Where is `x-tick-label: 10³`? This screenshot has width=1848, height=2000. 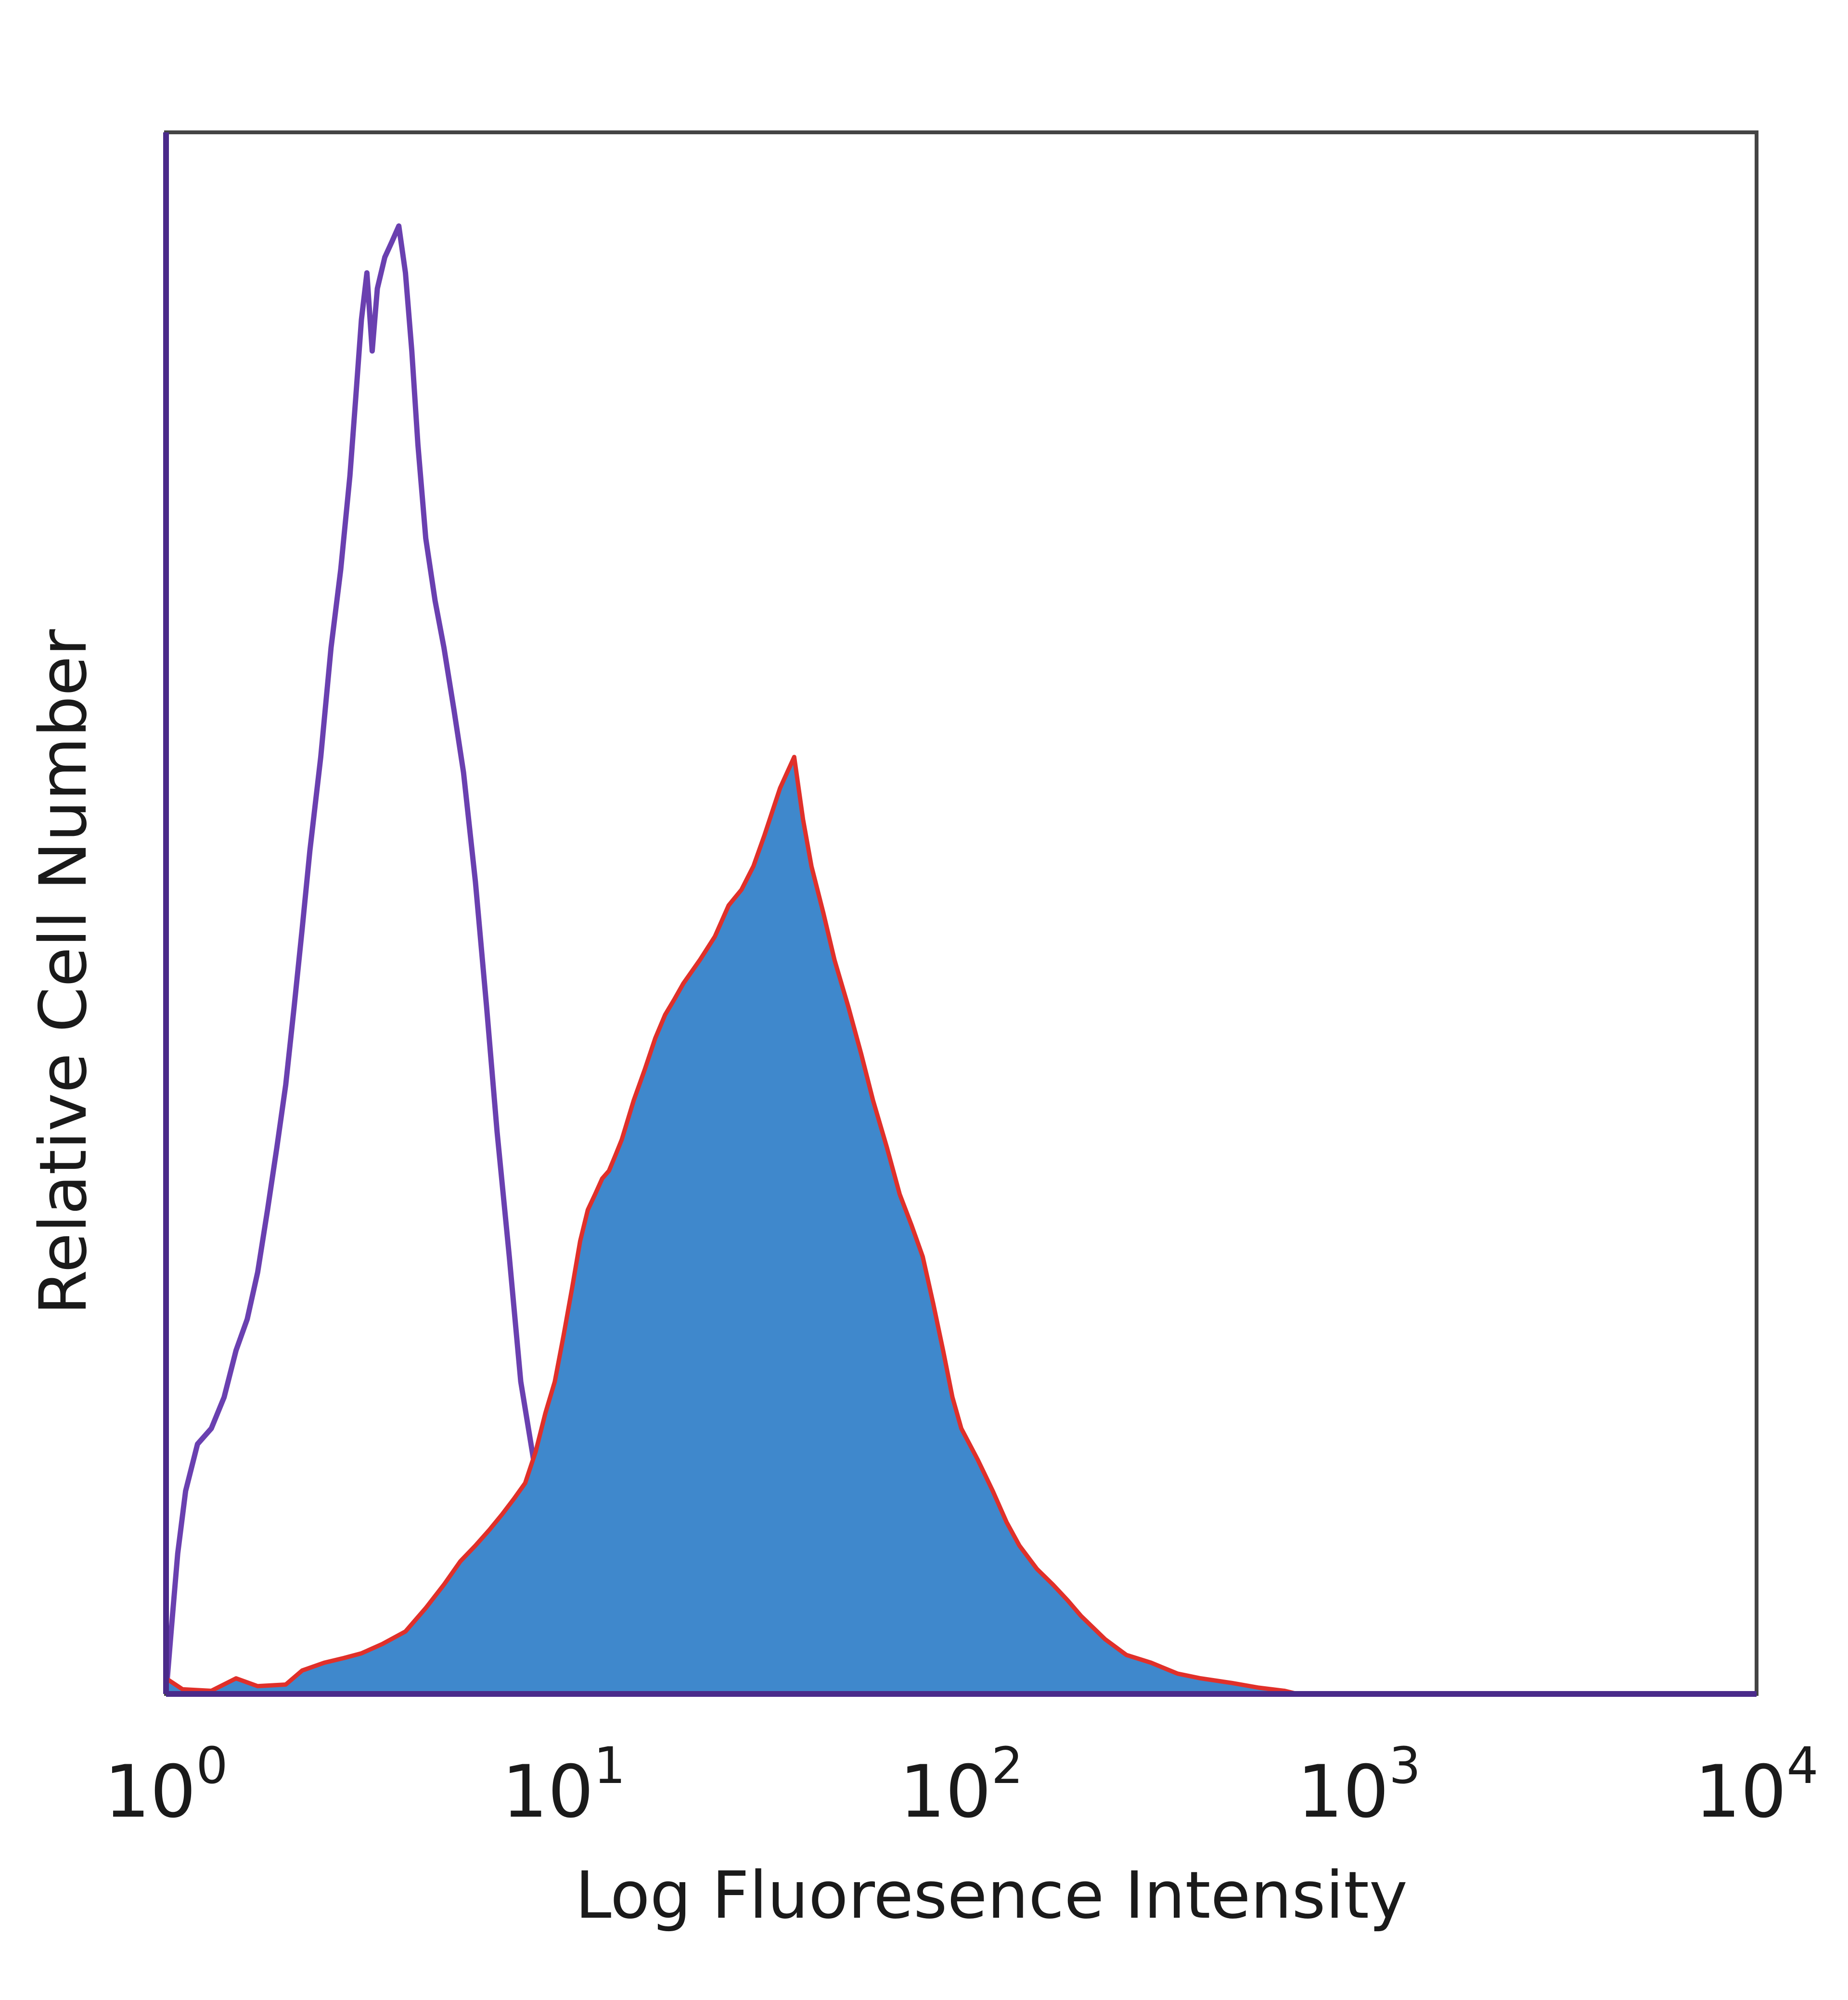
x-tick-label: 10³ is located at coordinates (1359, 1785).